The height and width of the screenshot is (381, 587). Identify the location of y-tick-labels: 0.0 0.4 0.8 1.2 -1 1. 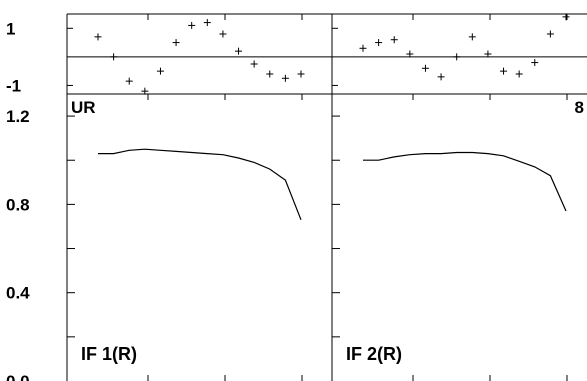
(18, 200).